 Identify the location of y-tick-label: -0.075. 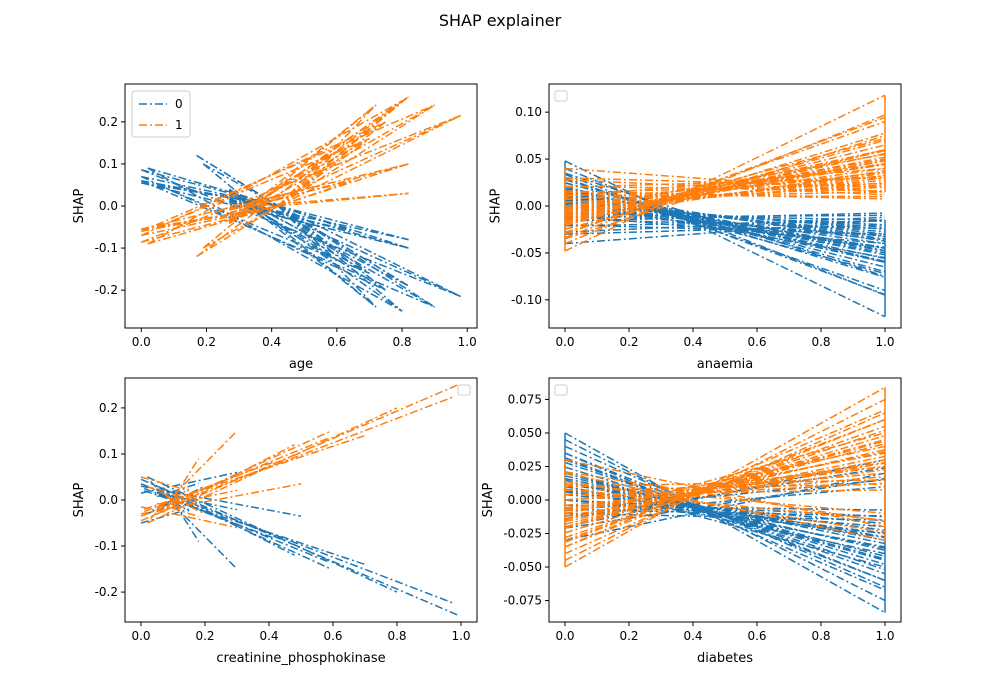
(522, 601).